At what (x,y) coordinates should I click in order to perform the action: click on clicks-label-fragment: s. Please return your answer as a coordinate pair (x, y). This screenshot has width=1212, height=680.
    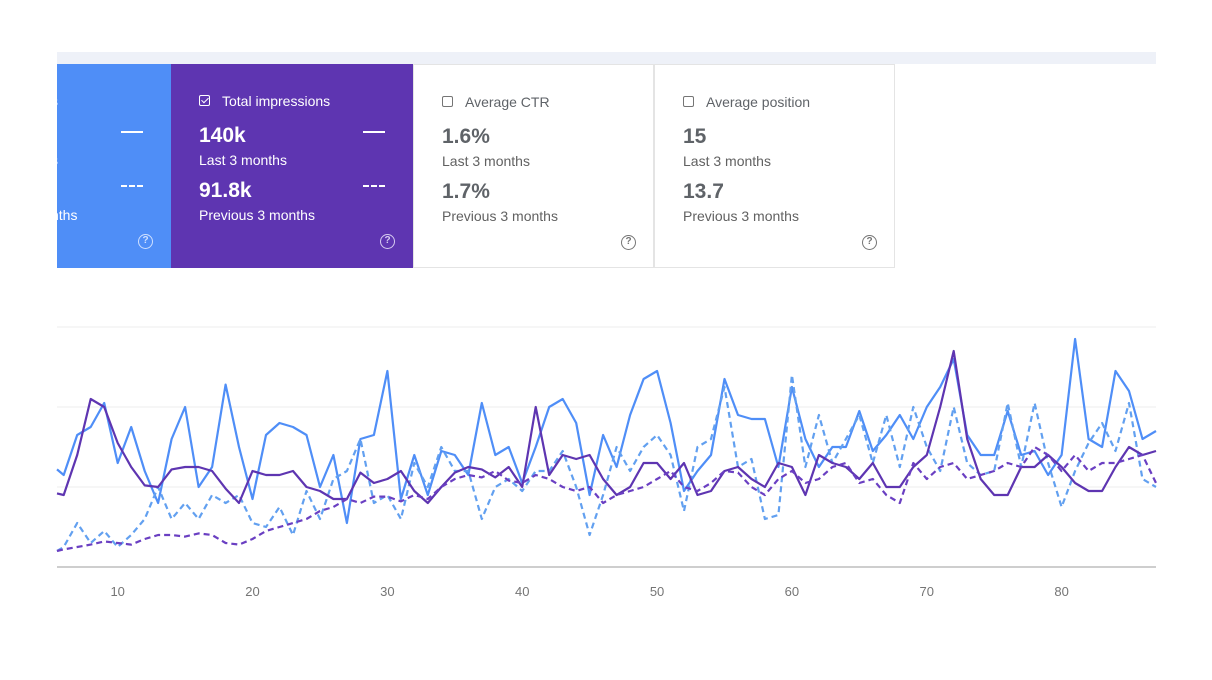
    Looking at the image, I should click on (57, 101).